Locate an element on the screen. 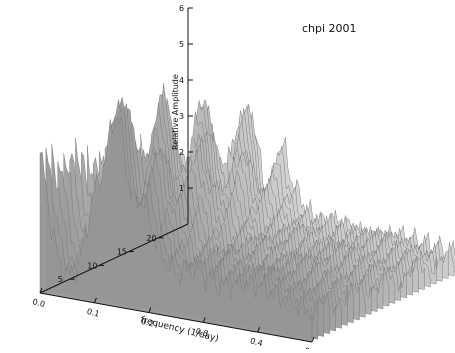 This screenshot has height=353, width=455. x-tick-label: 0.3 is located at coordinates (202, 333).